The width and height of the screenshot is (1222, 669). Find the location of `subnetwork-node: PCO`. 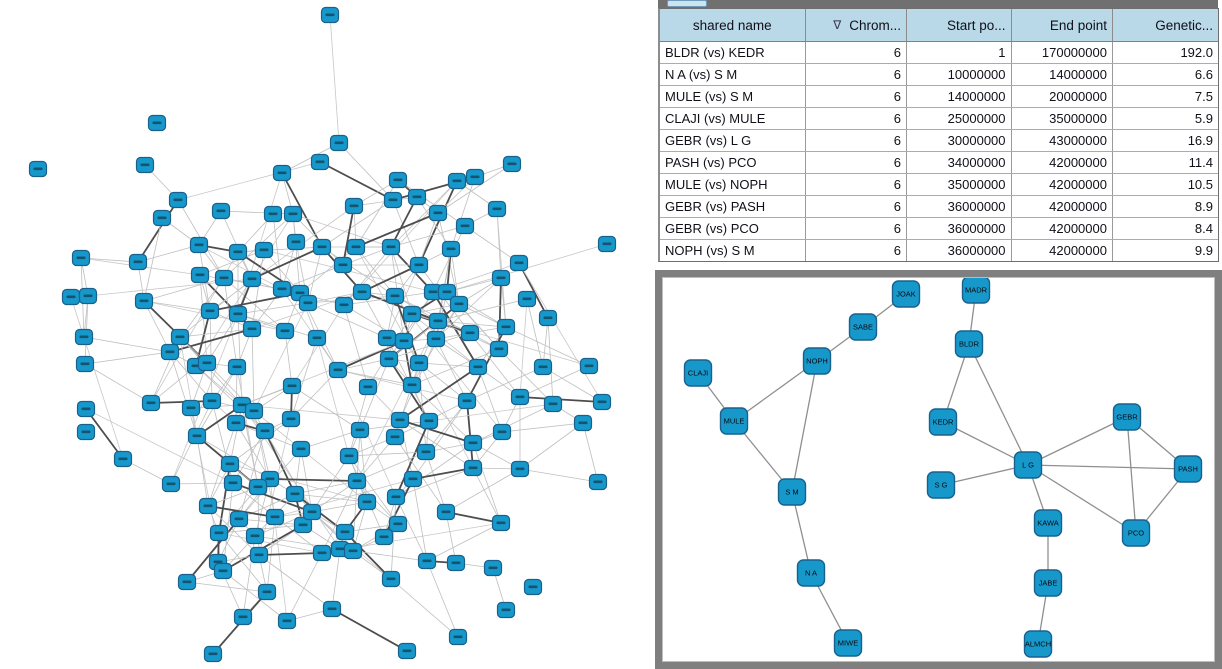

subnetwork-node: PCO is located at coordinates (1136, 533).